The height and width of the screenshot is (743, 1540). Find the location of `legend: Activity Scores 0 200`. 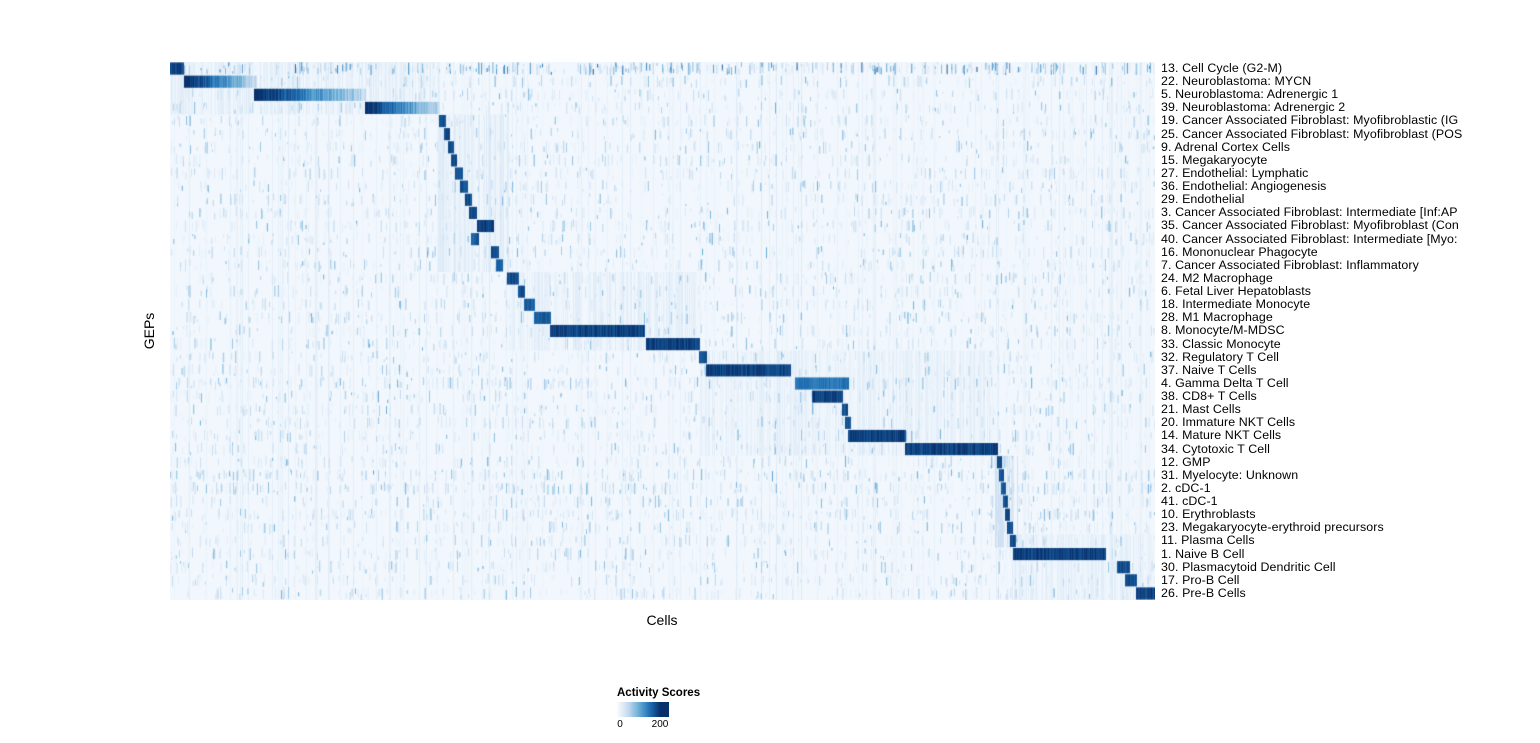

legend: Activity Scores 0 200 is located at coordinates (677, 709).